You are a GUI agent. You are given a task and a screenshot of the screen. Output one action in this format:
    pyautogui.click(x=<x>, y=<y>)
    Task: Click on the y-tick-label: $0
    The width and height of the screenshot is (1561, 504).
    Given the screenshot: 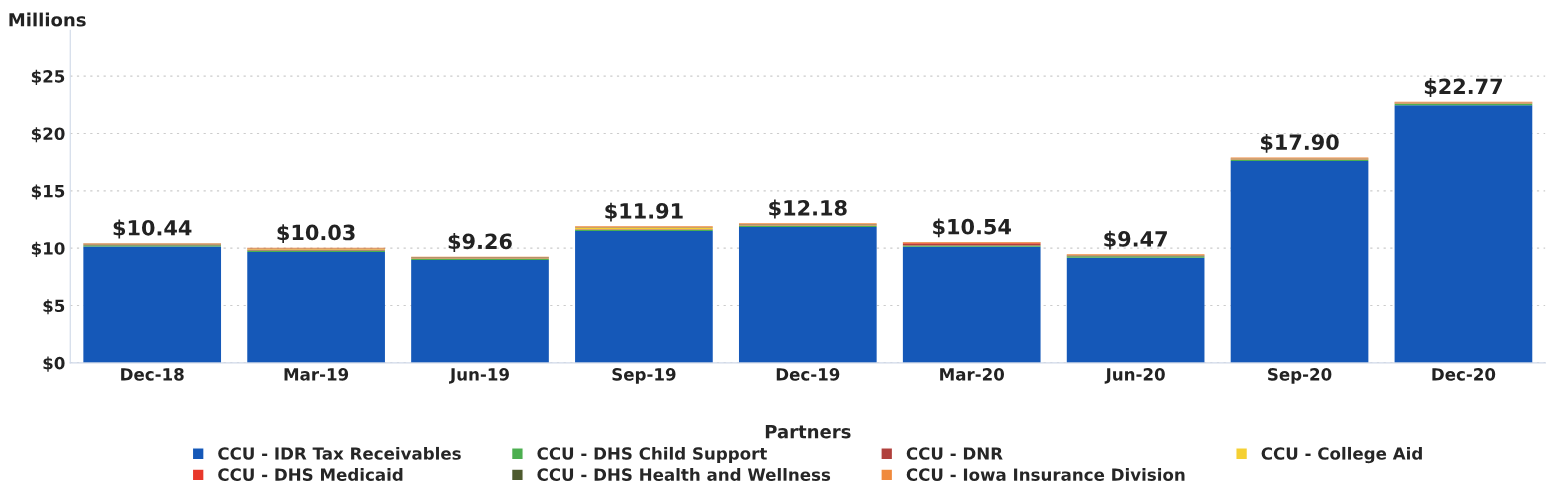 What is the action you would take?
    pyautogui.click(x=54, y=364)
    